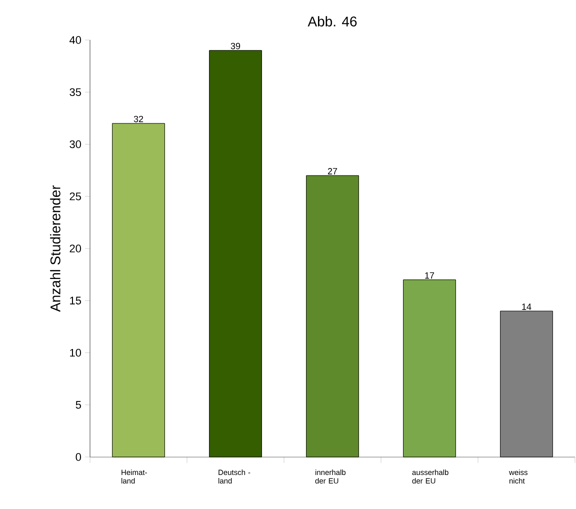 Image resolution: width=576 pixels, height=509 pixels. What do you see at coordinates (76, 352) in the screenshot?
I see `y-tick-label: 10` at bounding box center [76, 352].